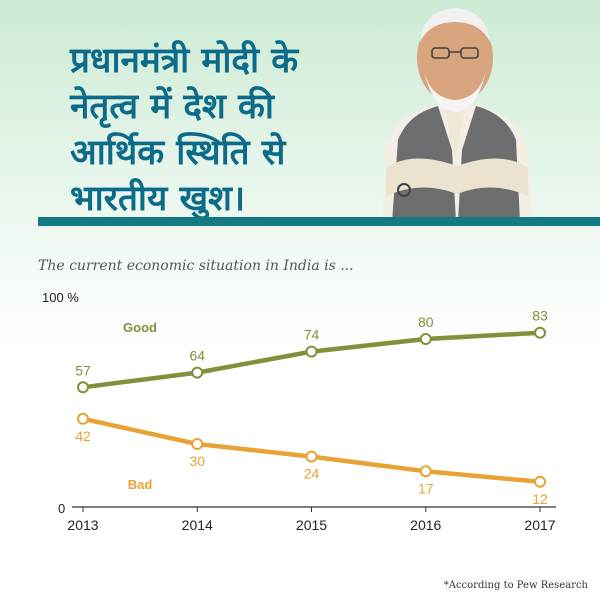 The image size is (600, 600). What do you see at coordinates (425, 525) in the screenshot?
I see `x-tick-label: 2016` at bounding box center [425, 525].